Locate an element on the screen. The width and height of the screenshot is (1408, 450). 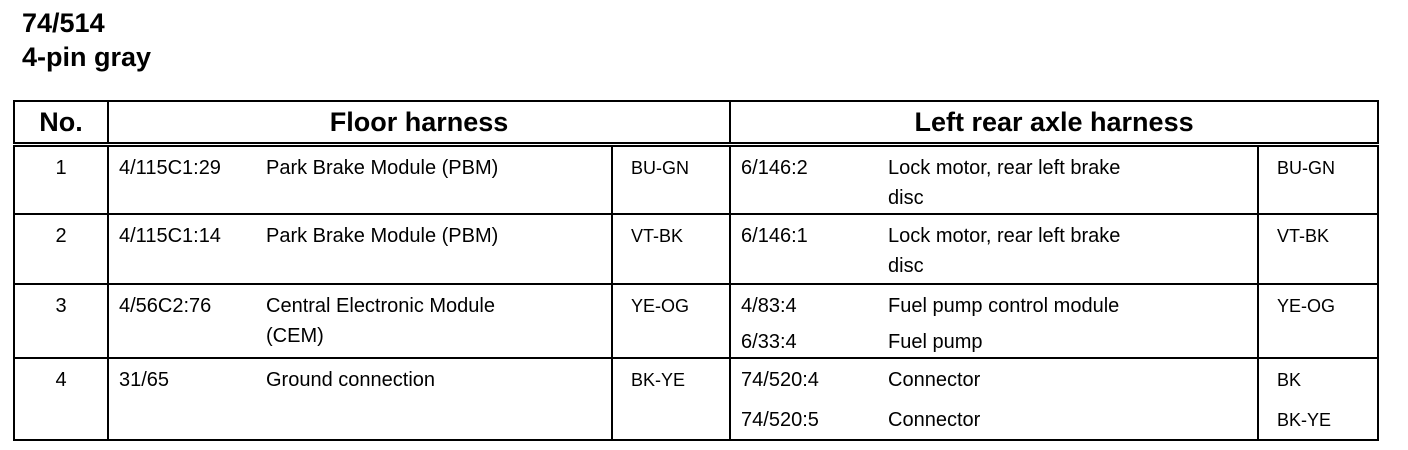
floor-wire-color: YE-OG is located at coordinates (671, 321).